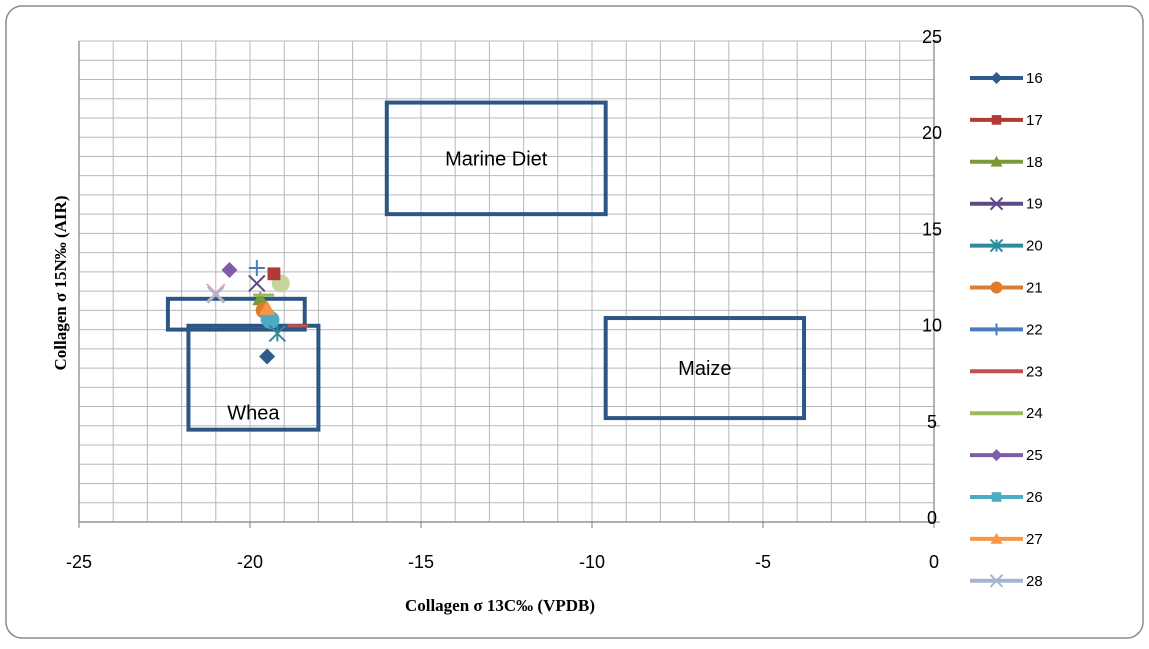 This screenshot has width=1149, height=649. Describe the element at coordinates (1034, 162) in the screenshot. I see `legend-label: 18` at that location.